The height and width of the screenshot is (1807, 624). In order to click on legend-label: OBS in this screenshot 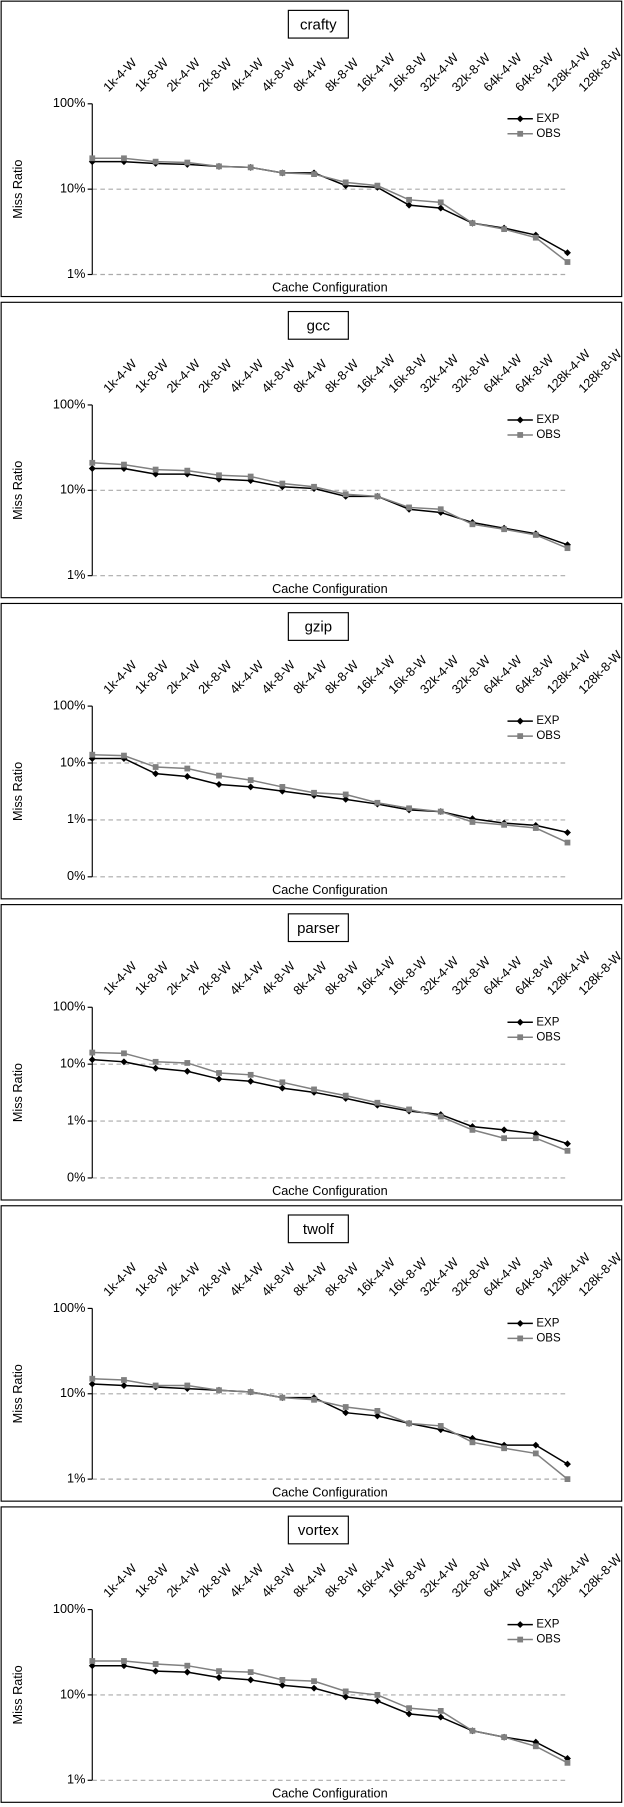, I will do `click(548, 1640)`.